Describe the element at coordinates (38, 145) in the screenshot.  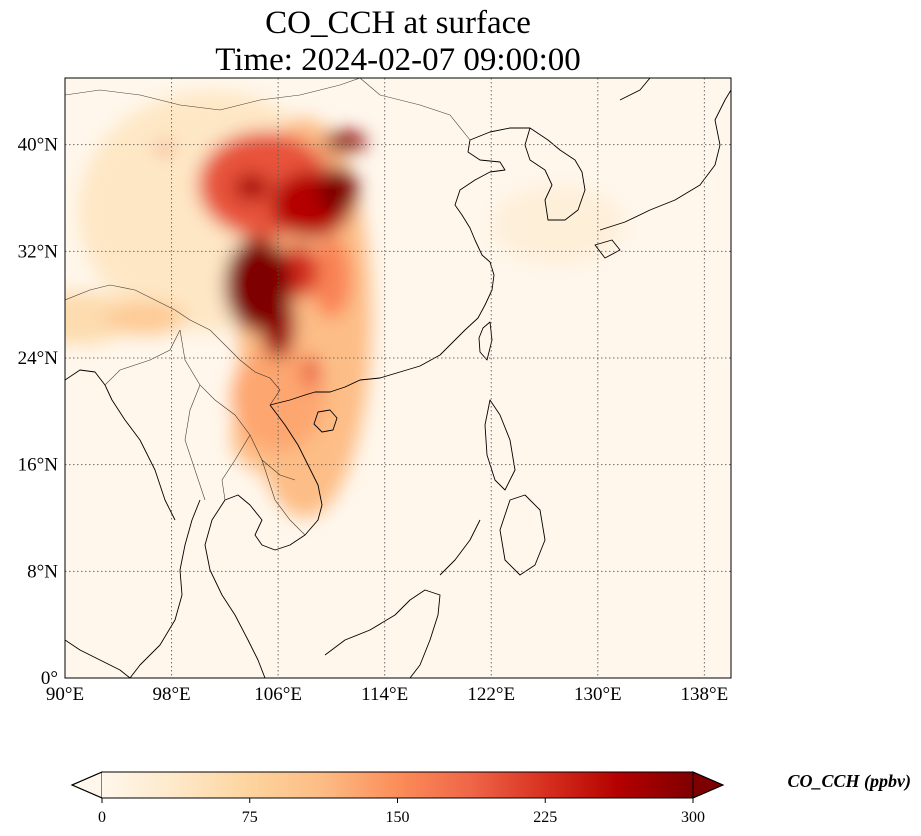
I see `latitude-tick-label: 40°N` at that location.